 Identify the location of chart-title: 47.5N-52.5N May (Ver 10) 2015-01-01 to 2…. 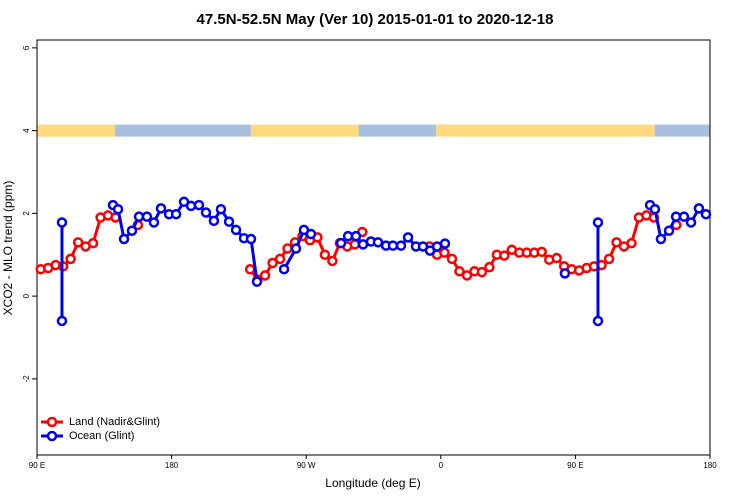
(375, 19).